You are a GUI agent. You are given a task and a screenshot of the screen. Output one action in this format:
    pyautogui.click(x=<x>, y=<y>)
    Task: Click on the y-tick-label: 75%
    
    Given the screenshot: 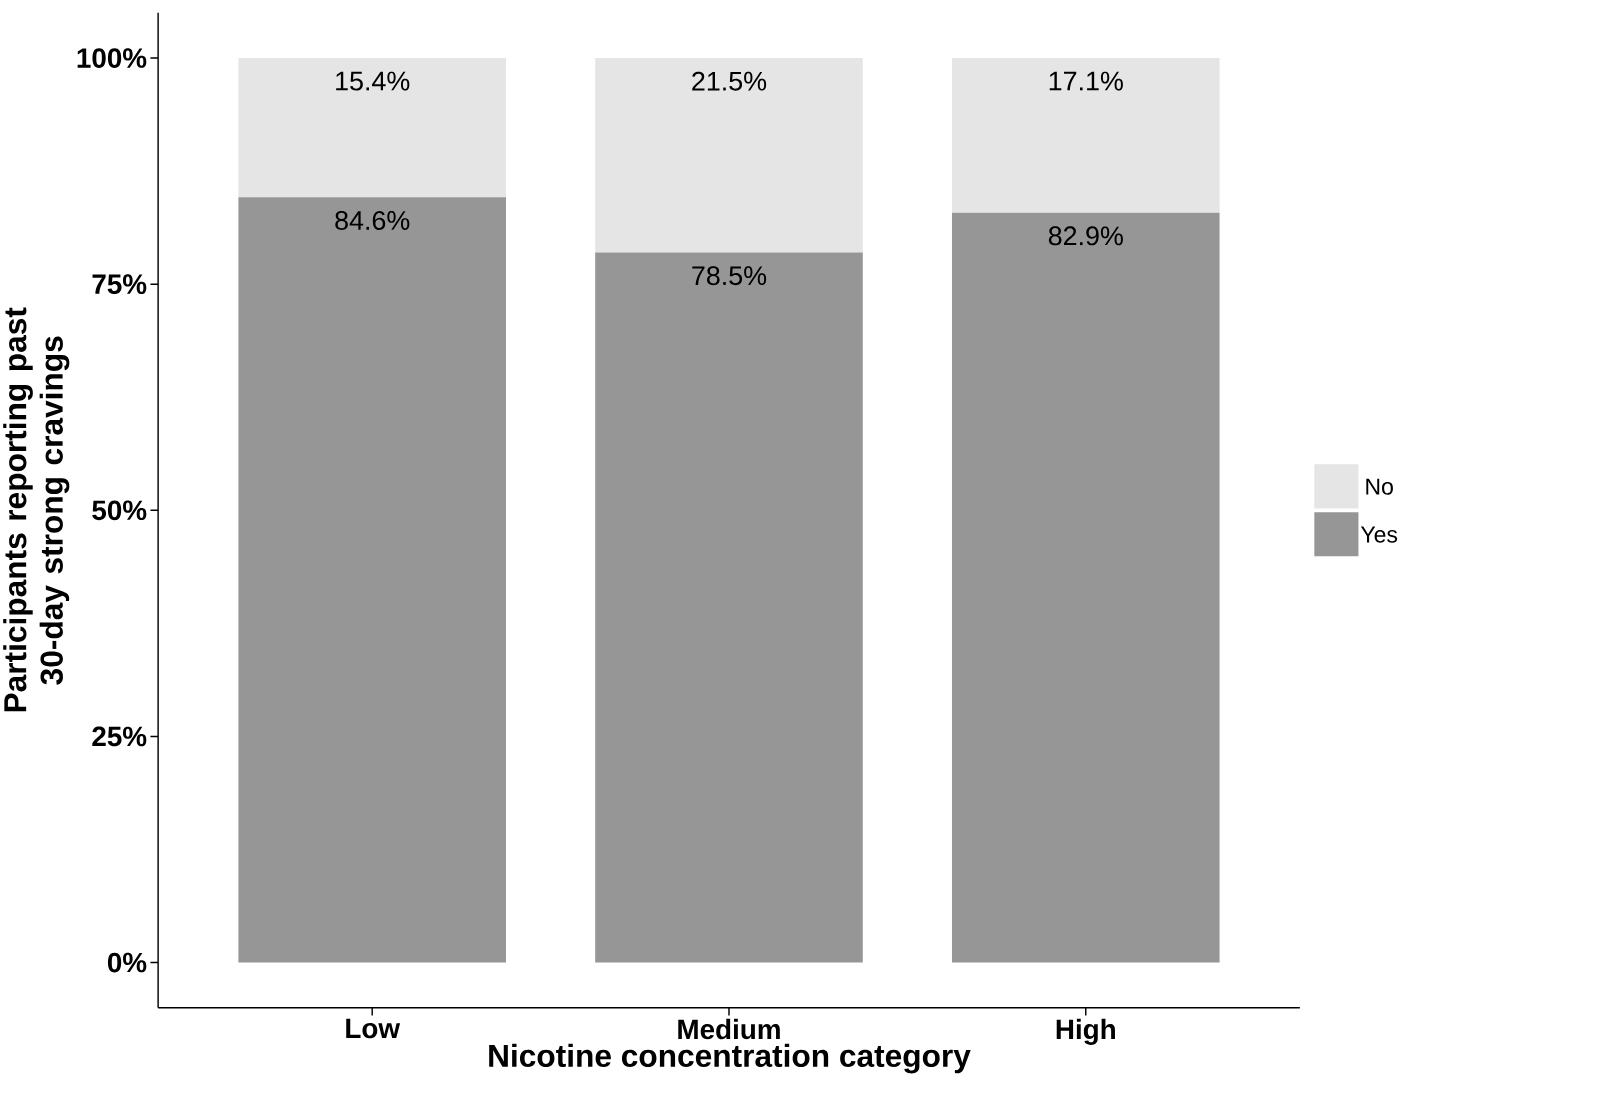 What is the action you would take?
    pyautogui.click(x=119, y=284)
    